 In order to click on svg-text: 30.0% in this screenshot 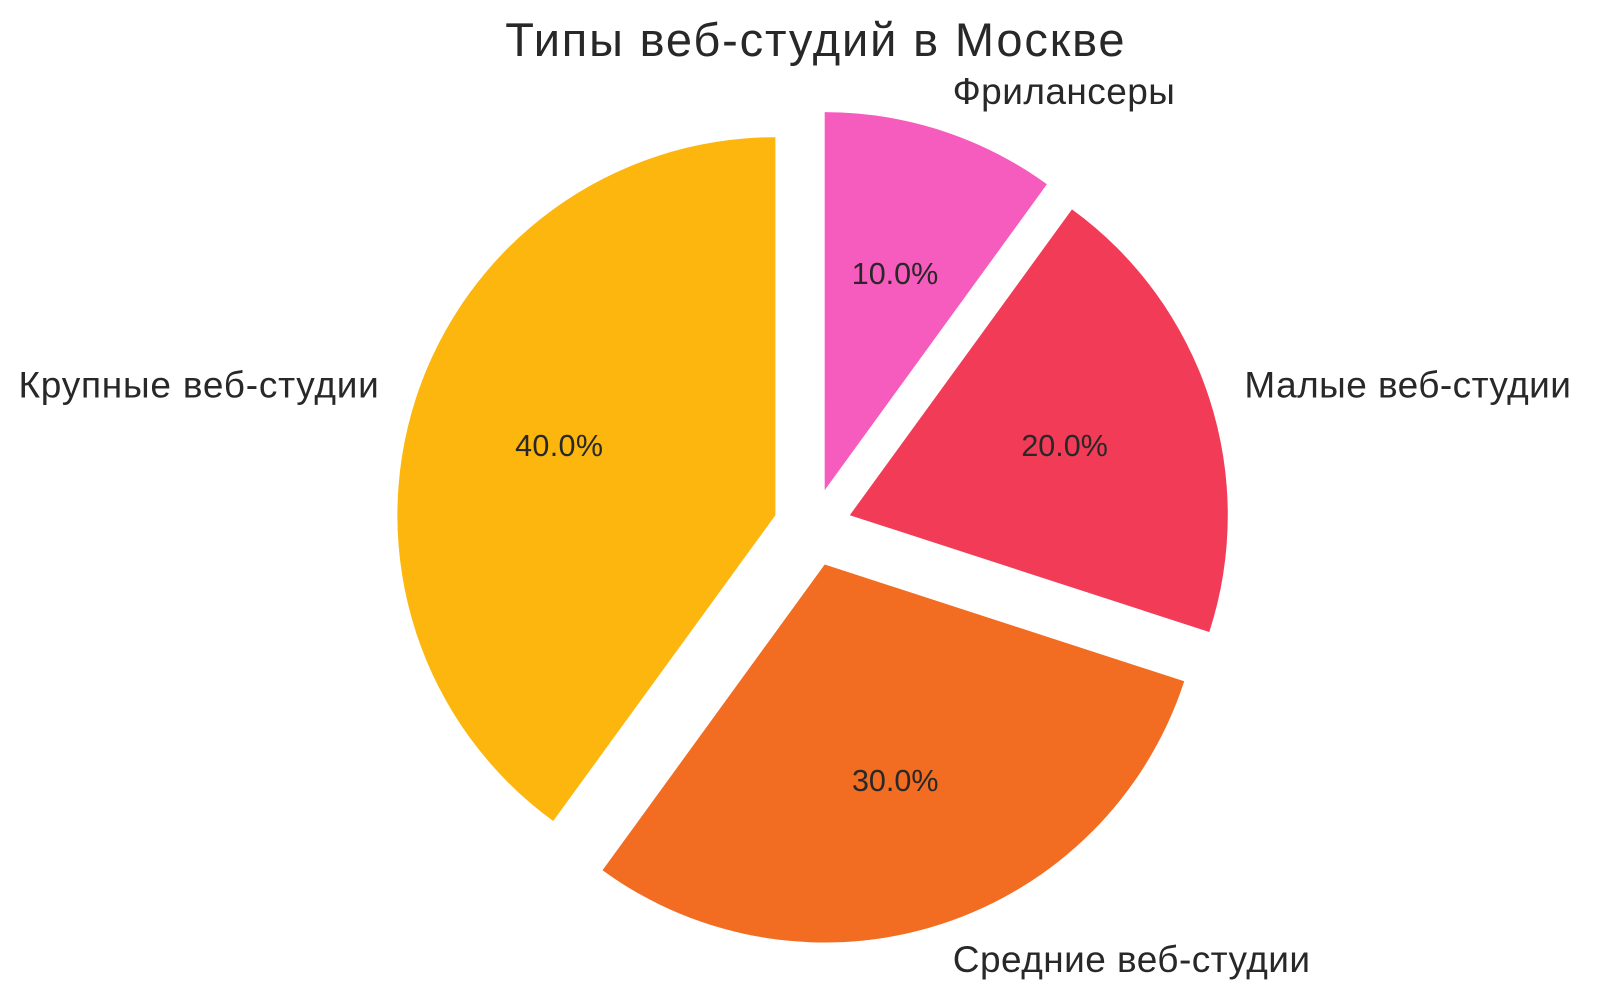, I will do `click(895, 781)`.